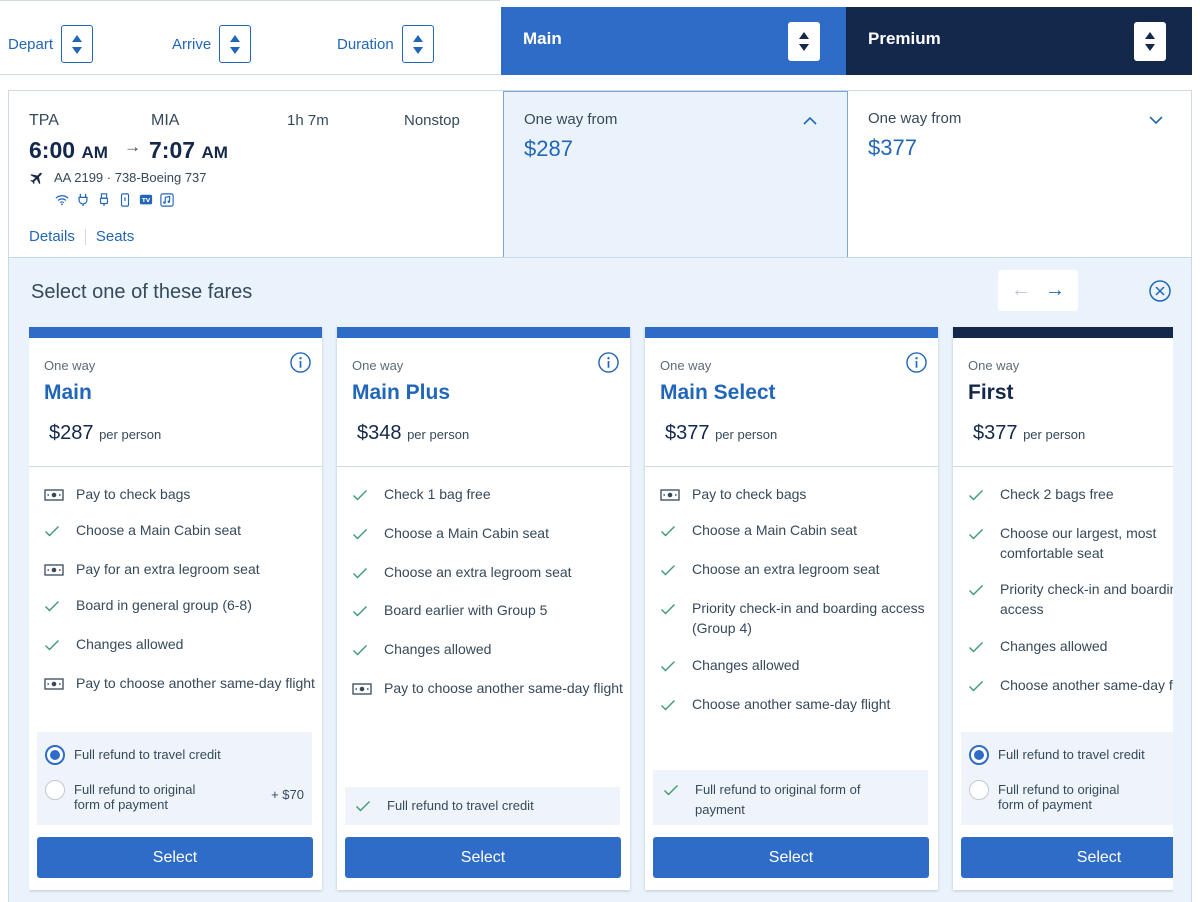 The height and width of the screenshot is (902, 1200). I want to click on main-price-cell: One way from $287, so click(675, 174).